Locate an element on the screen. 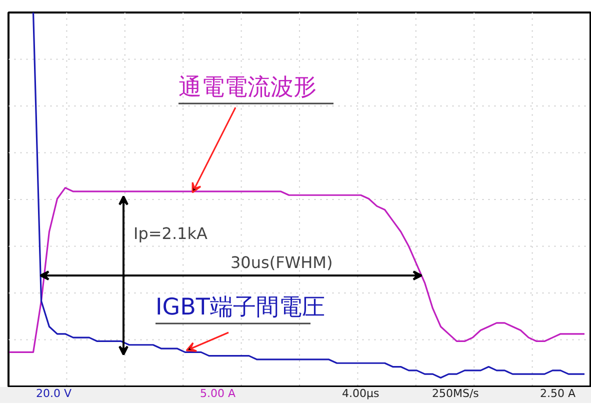  text: 5.00 A is located at coordinates (218, 394).